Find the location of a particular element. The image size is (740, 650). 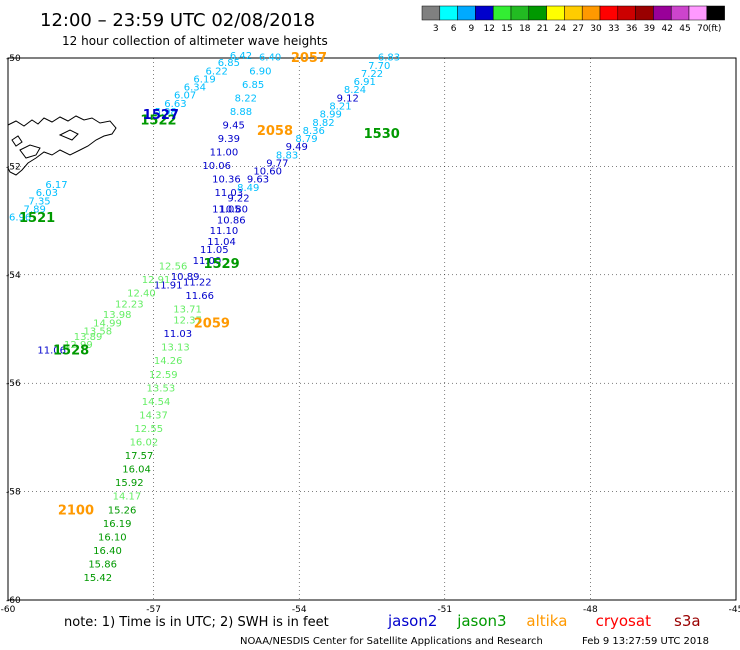

wave-height-label: 8.83 is located at coordinates (287, 155).